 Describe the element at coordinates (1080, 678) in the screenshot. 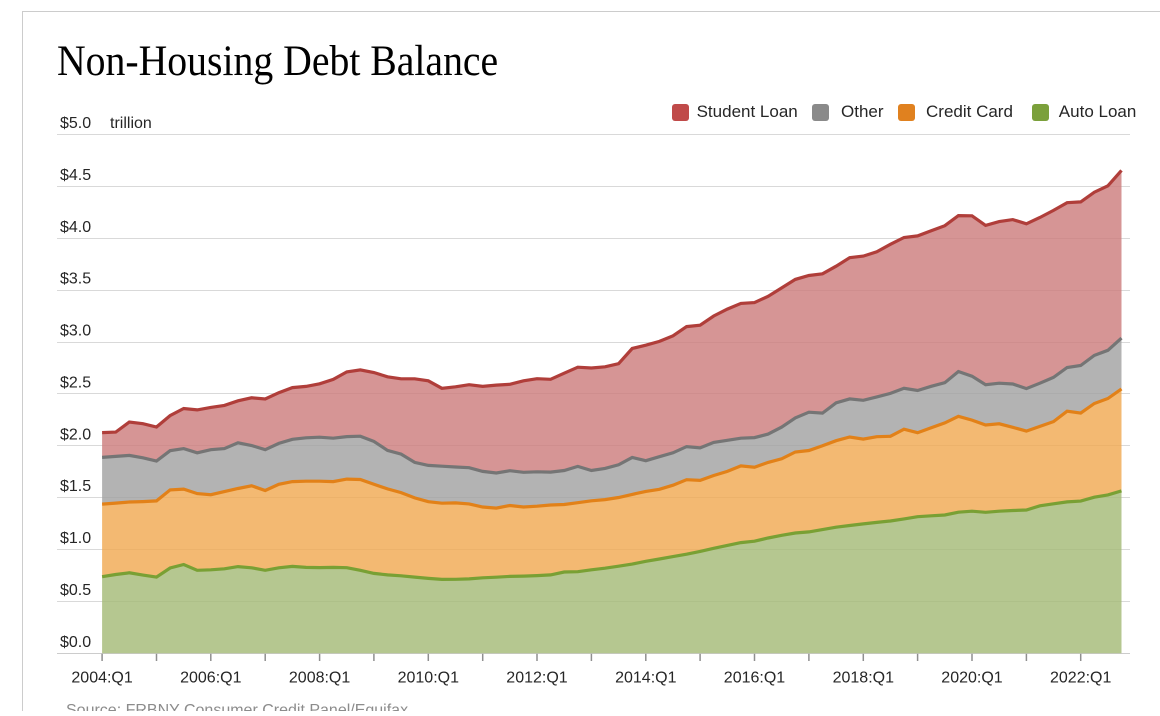

I see `svg-text: 2022:Q1` at that location.